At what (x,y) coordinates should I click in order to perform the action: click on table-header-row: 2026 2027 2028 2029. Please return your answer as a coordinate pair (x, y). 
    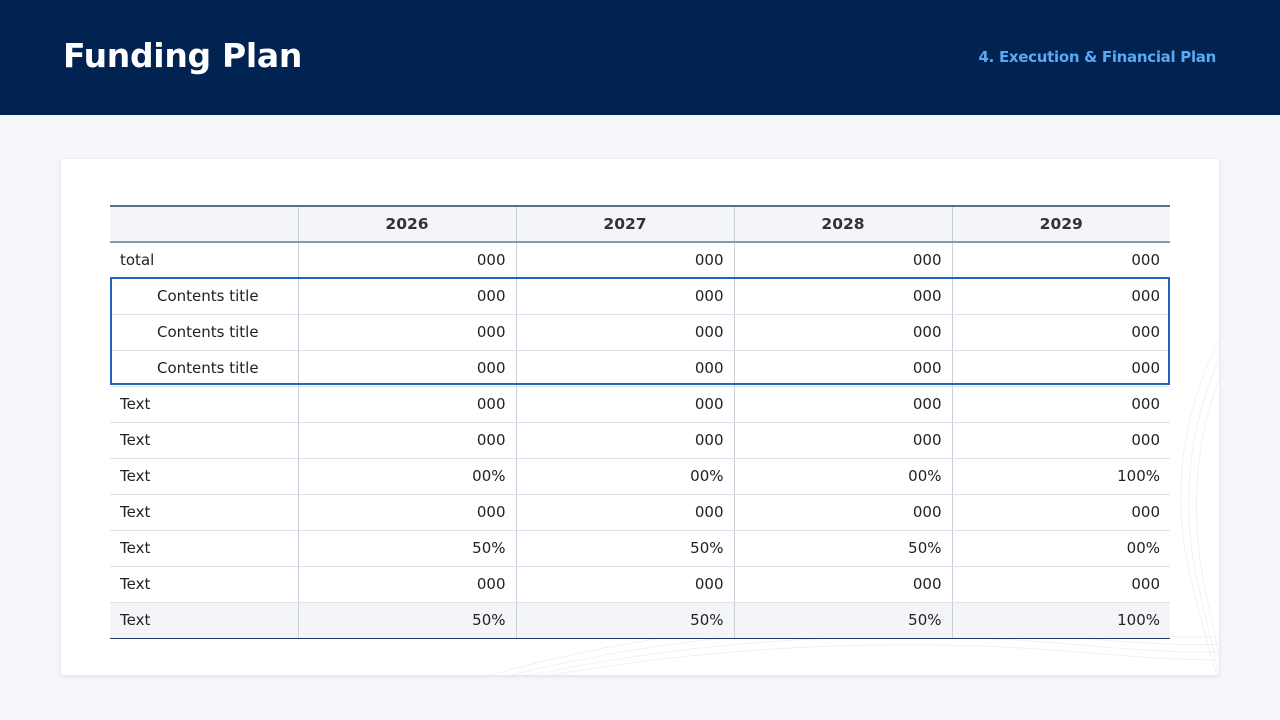
    Looking at the image, I should click on (640, 224).